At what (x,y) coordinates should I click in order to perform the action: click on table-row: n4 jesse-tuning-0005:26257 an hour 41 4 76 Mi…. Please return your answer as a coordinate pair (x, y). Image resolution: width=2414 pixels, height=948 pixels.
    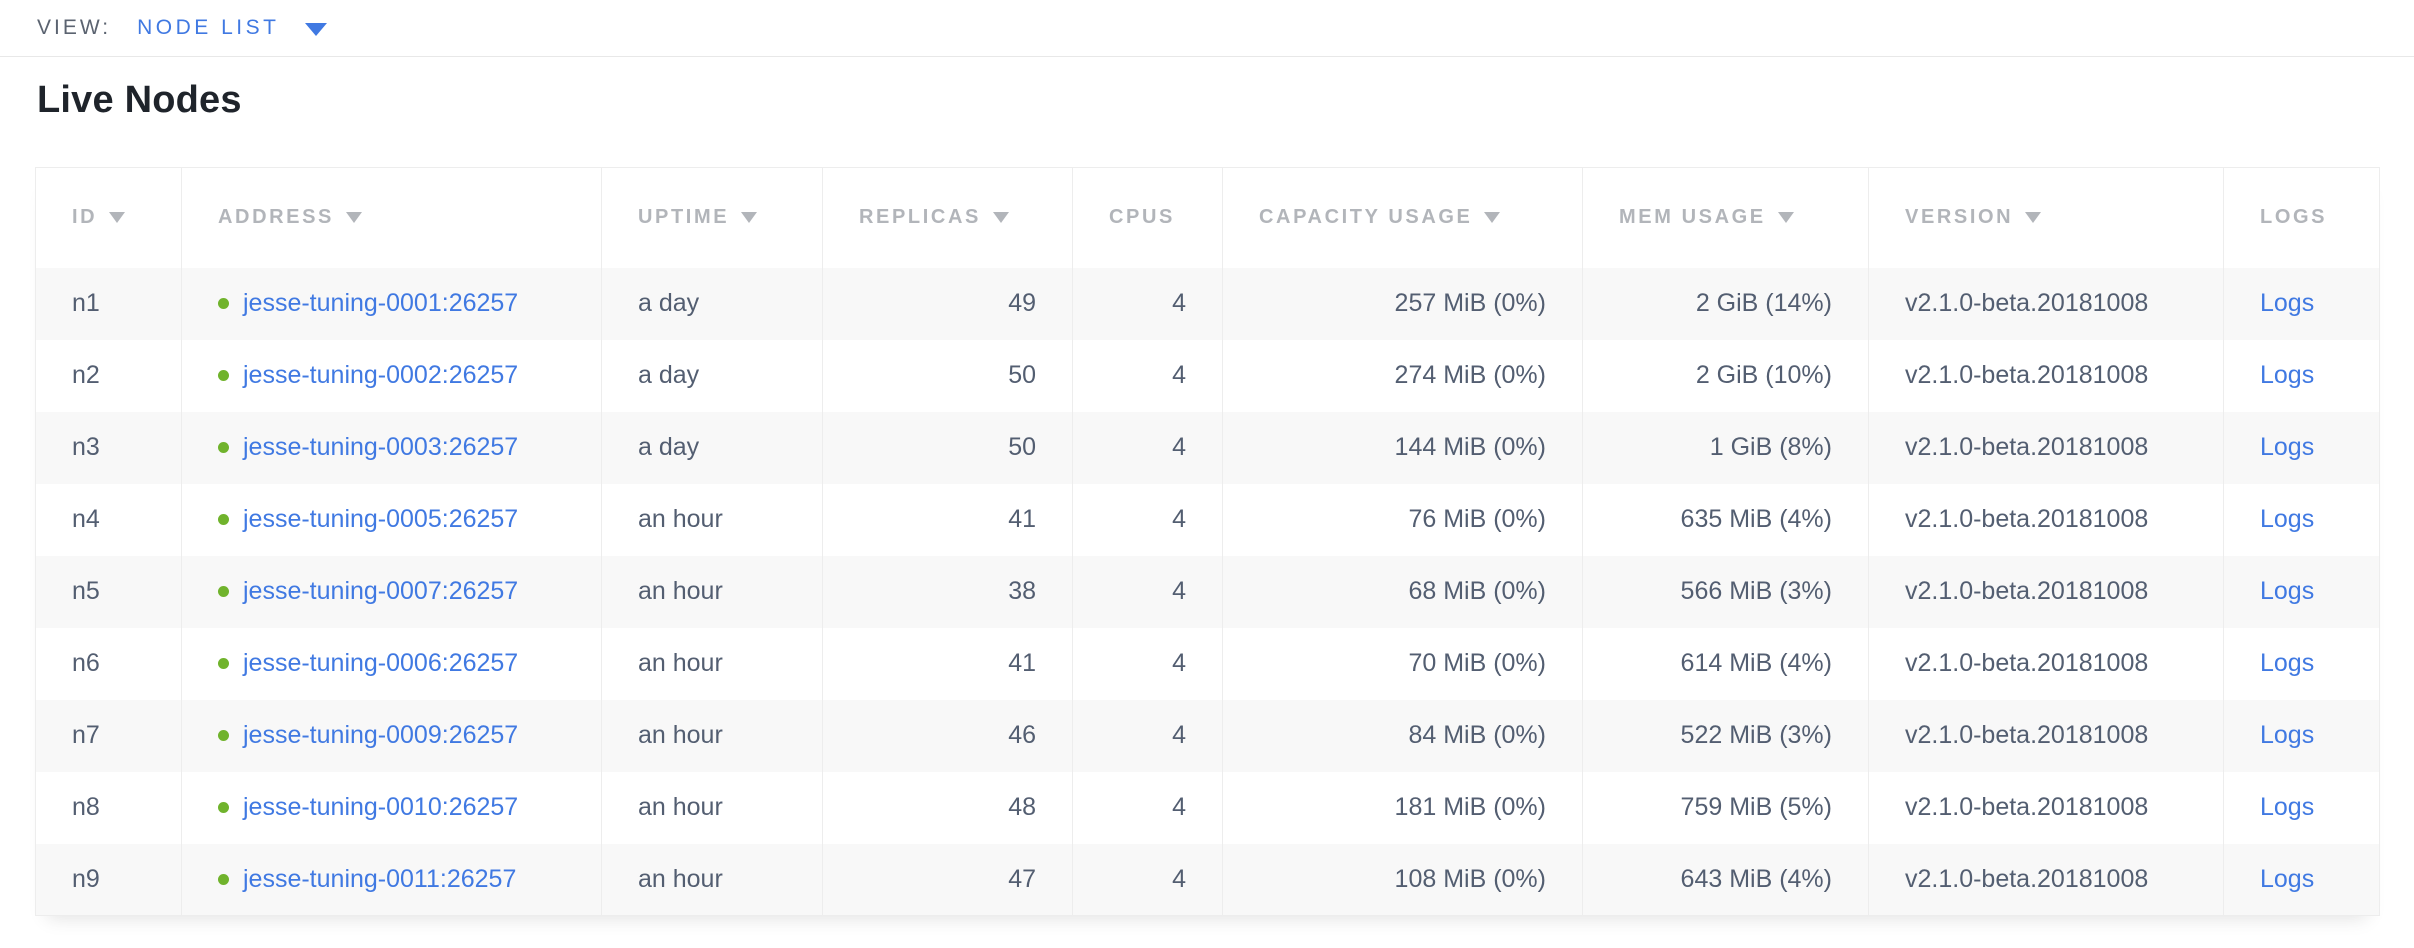
    Looking at the image, I should click on (1207, 519).